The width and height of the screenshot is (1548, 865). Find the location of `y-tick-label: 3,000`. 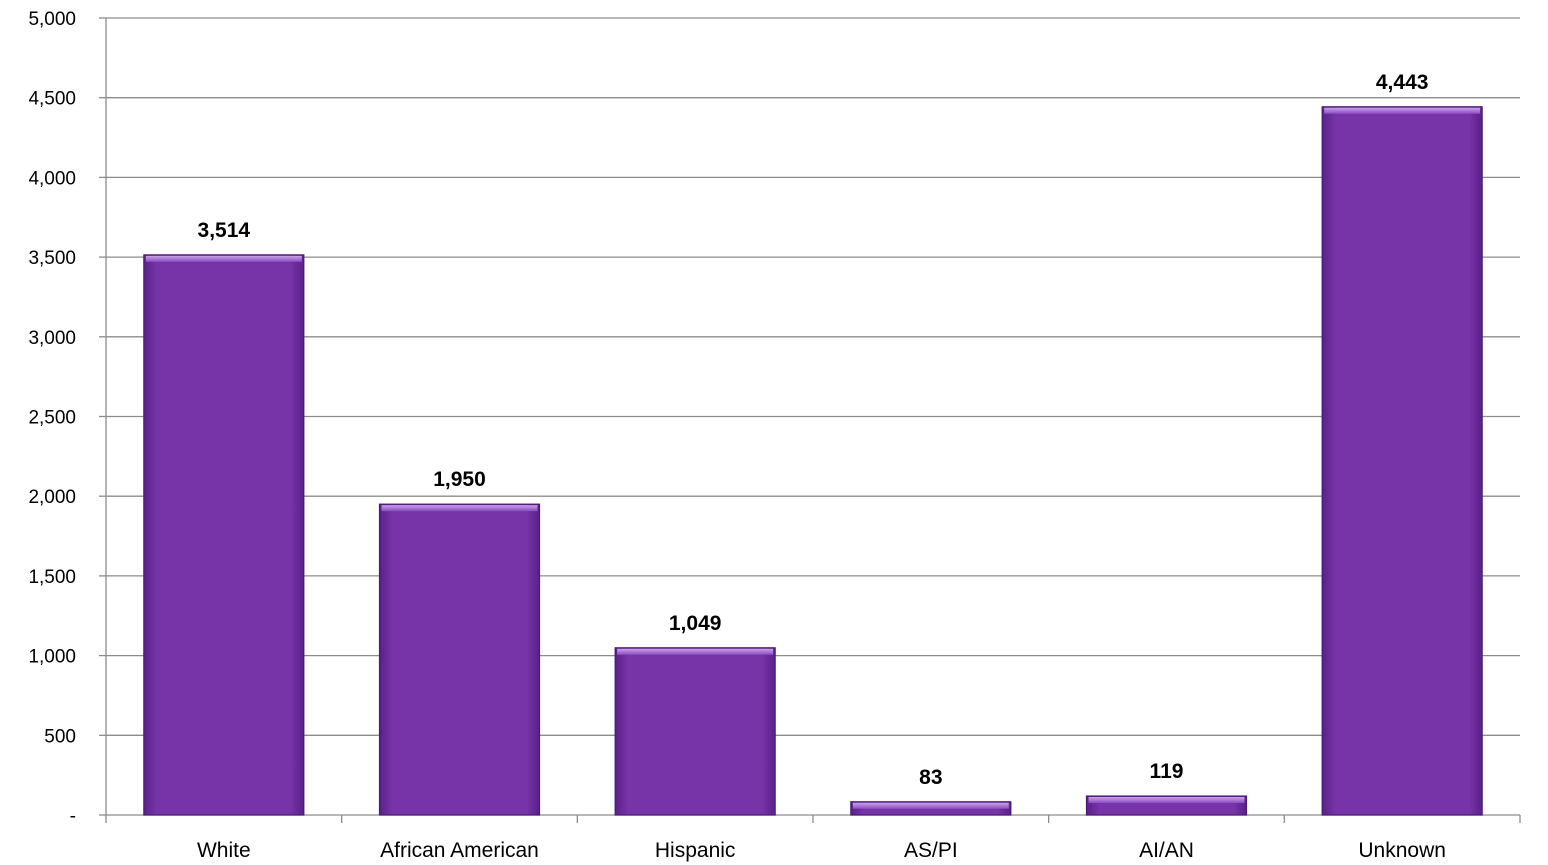

y-tick-label: 3,000 is located at coordinates (52, 338).